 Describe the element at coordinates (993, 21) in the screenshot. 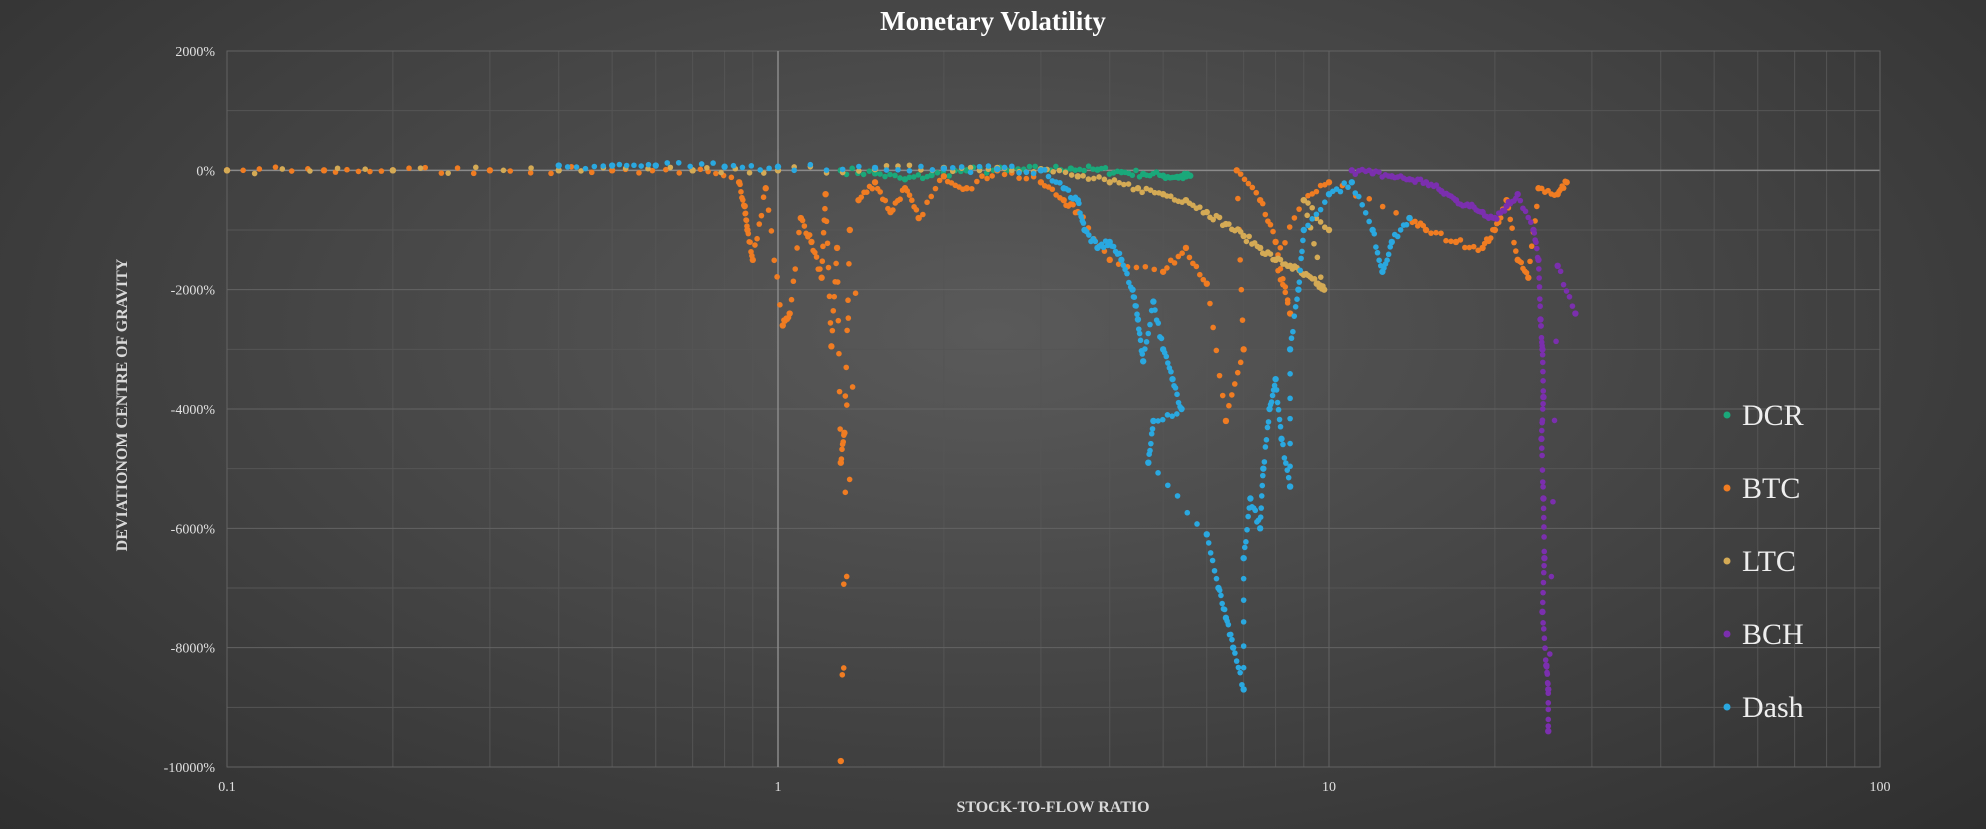

I see `chart-title: Monetary Volatility` at that location.